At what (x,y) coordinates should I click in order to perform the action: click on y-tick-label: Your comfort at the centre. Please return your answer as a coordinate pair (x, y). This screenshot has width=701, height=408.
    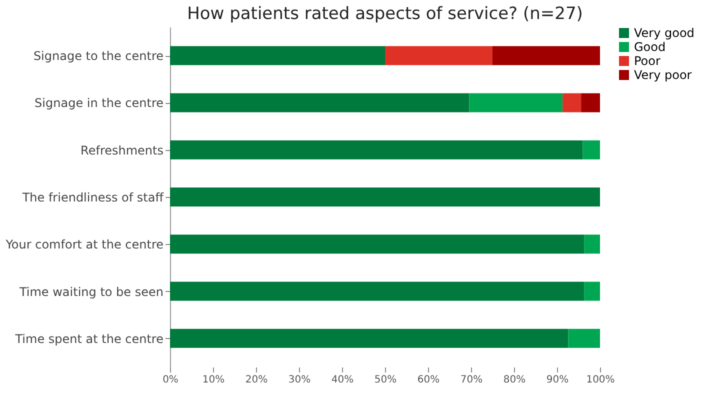
    Looking at the image, I should click on (84, 245).